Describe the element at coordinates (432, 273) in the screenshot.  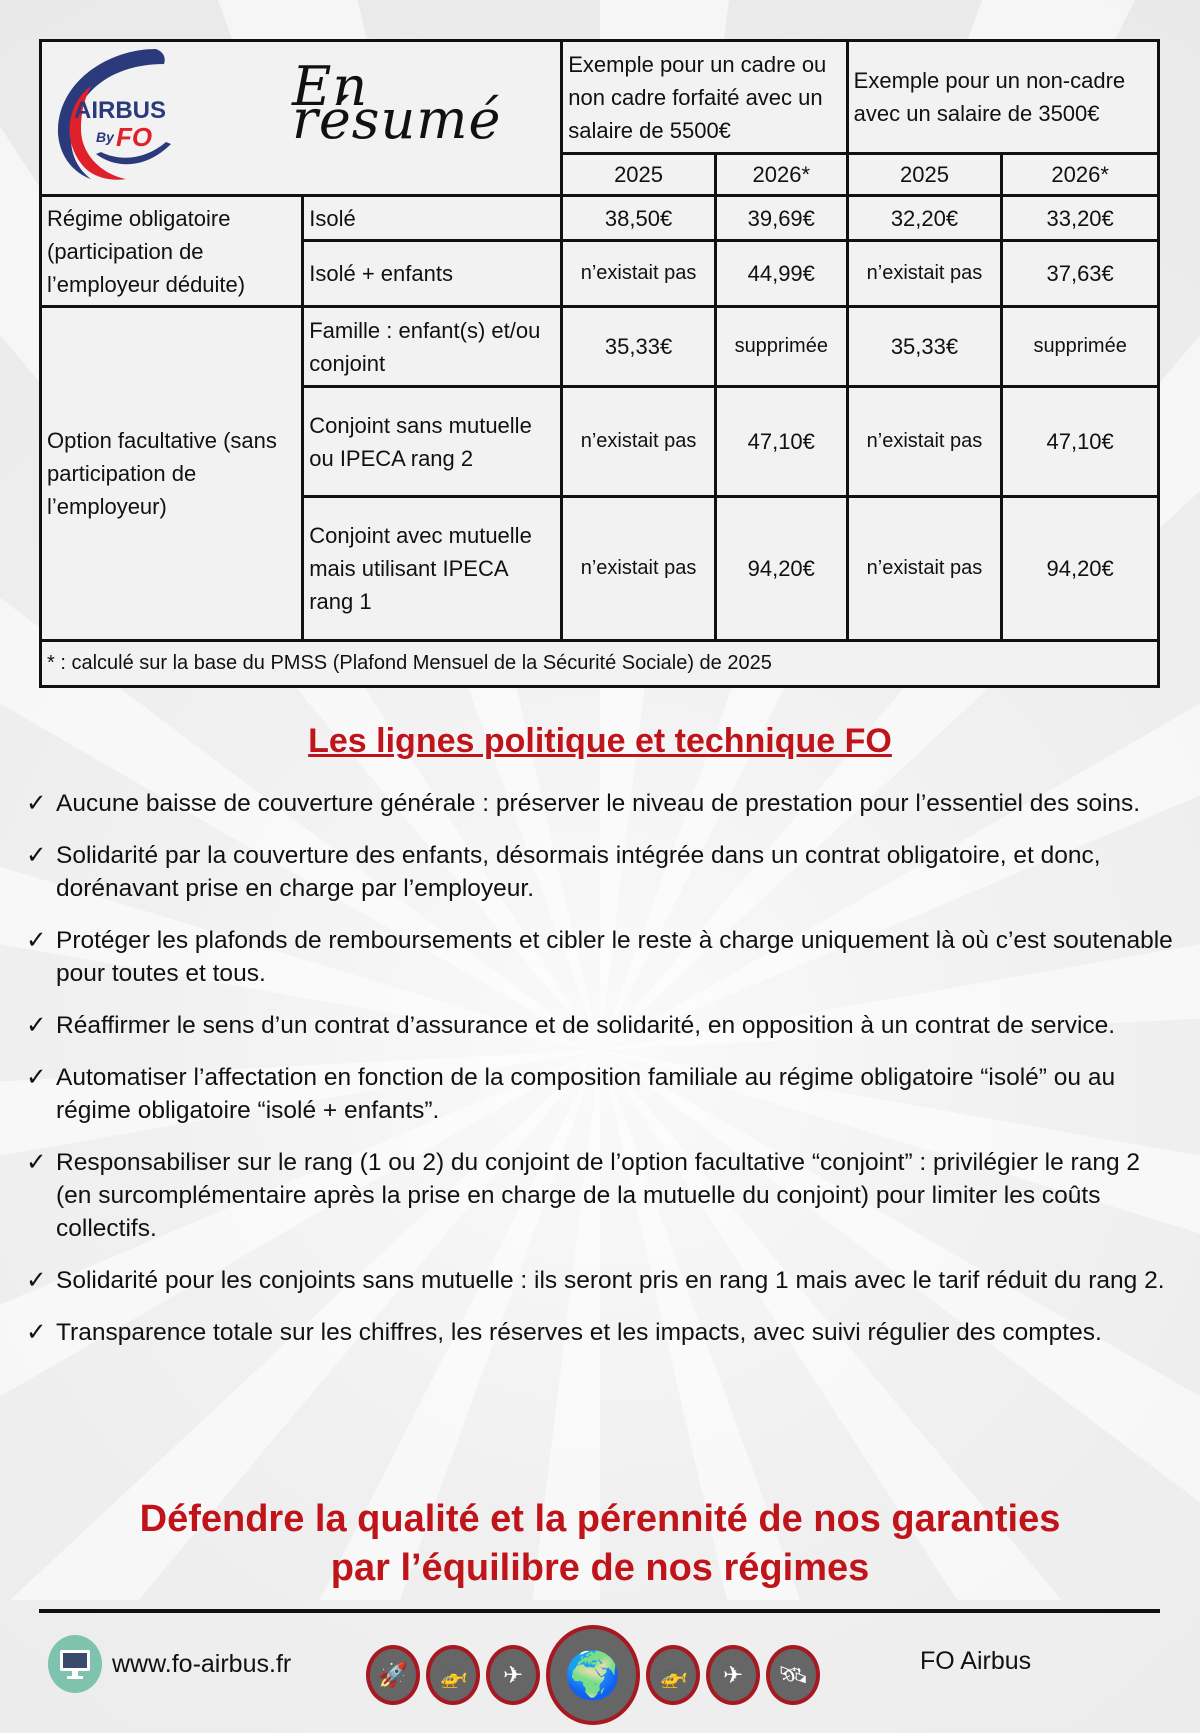
I see `row-label: Isolé + enfants` at that location.